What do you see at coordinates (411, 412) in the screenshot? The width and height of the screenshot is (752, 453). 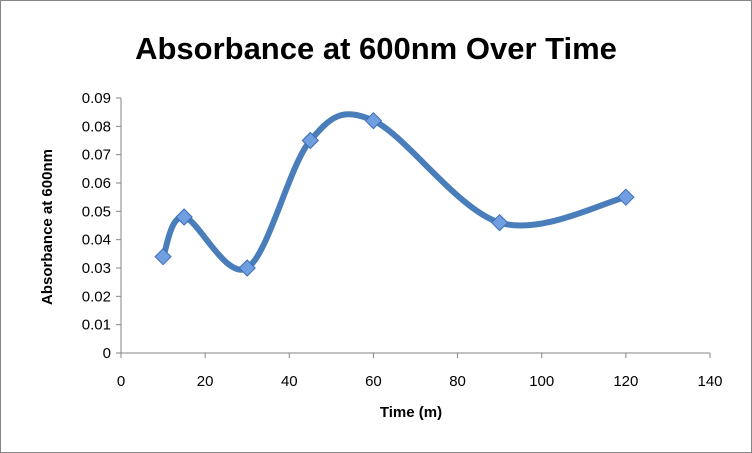 I see `x-axis-title: Time (m)` at bounding box center [411, 412].